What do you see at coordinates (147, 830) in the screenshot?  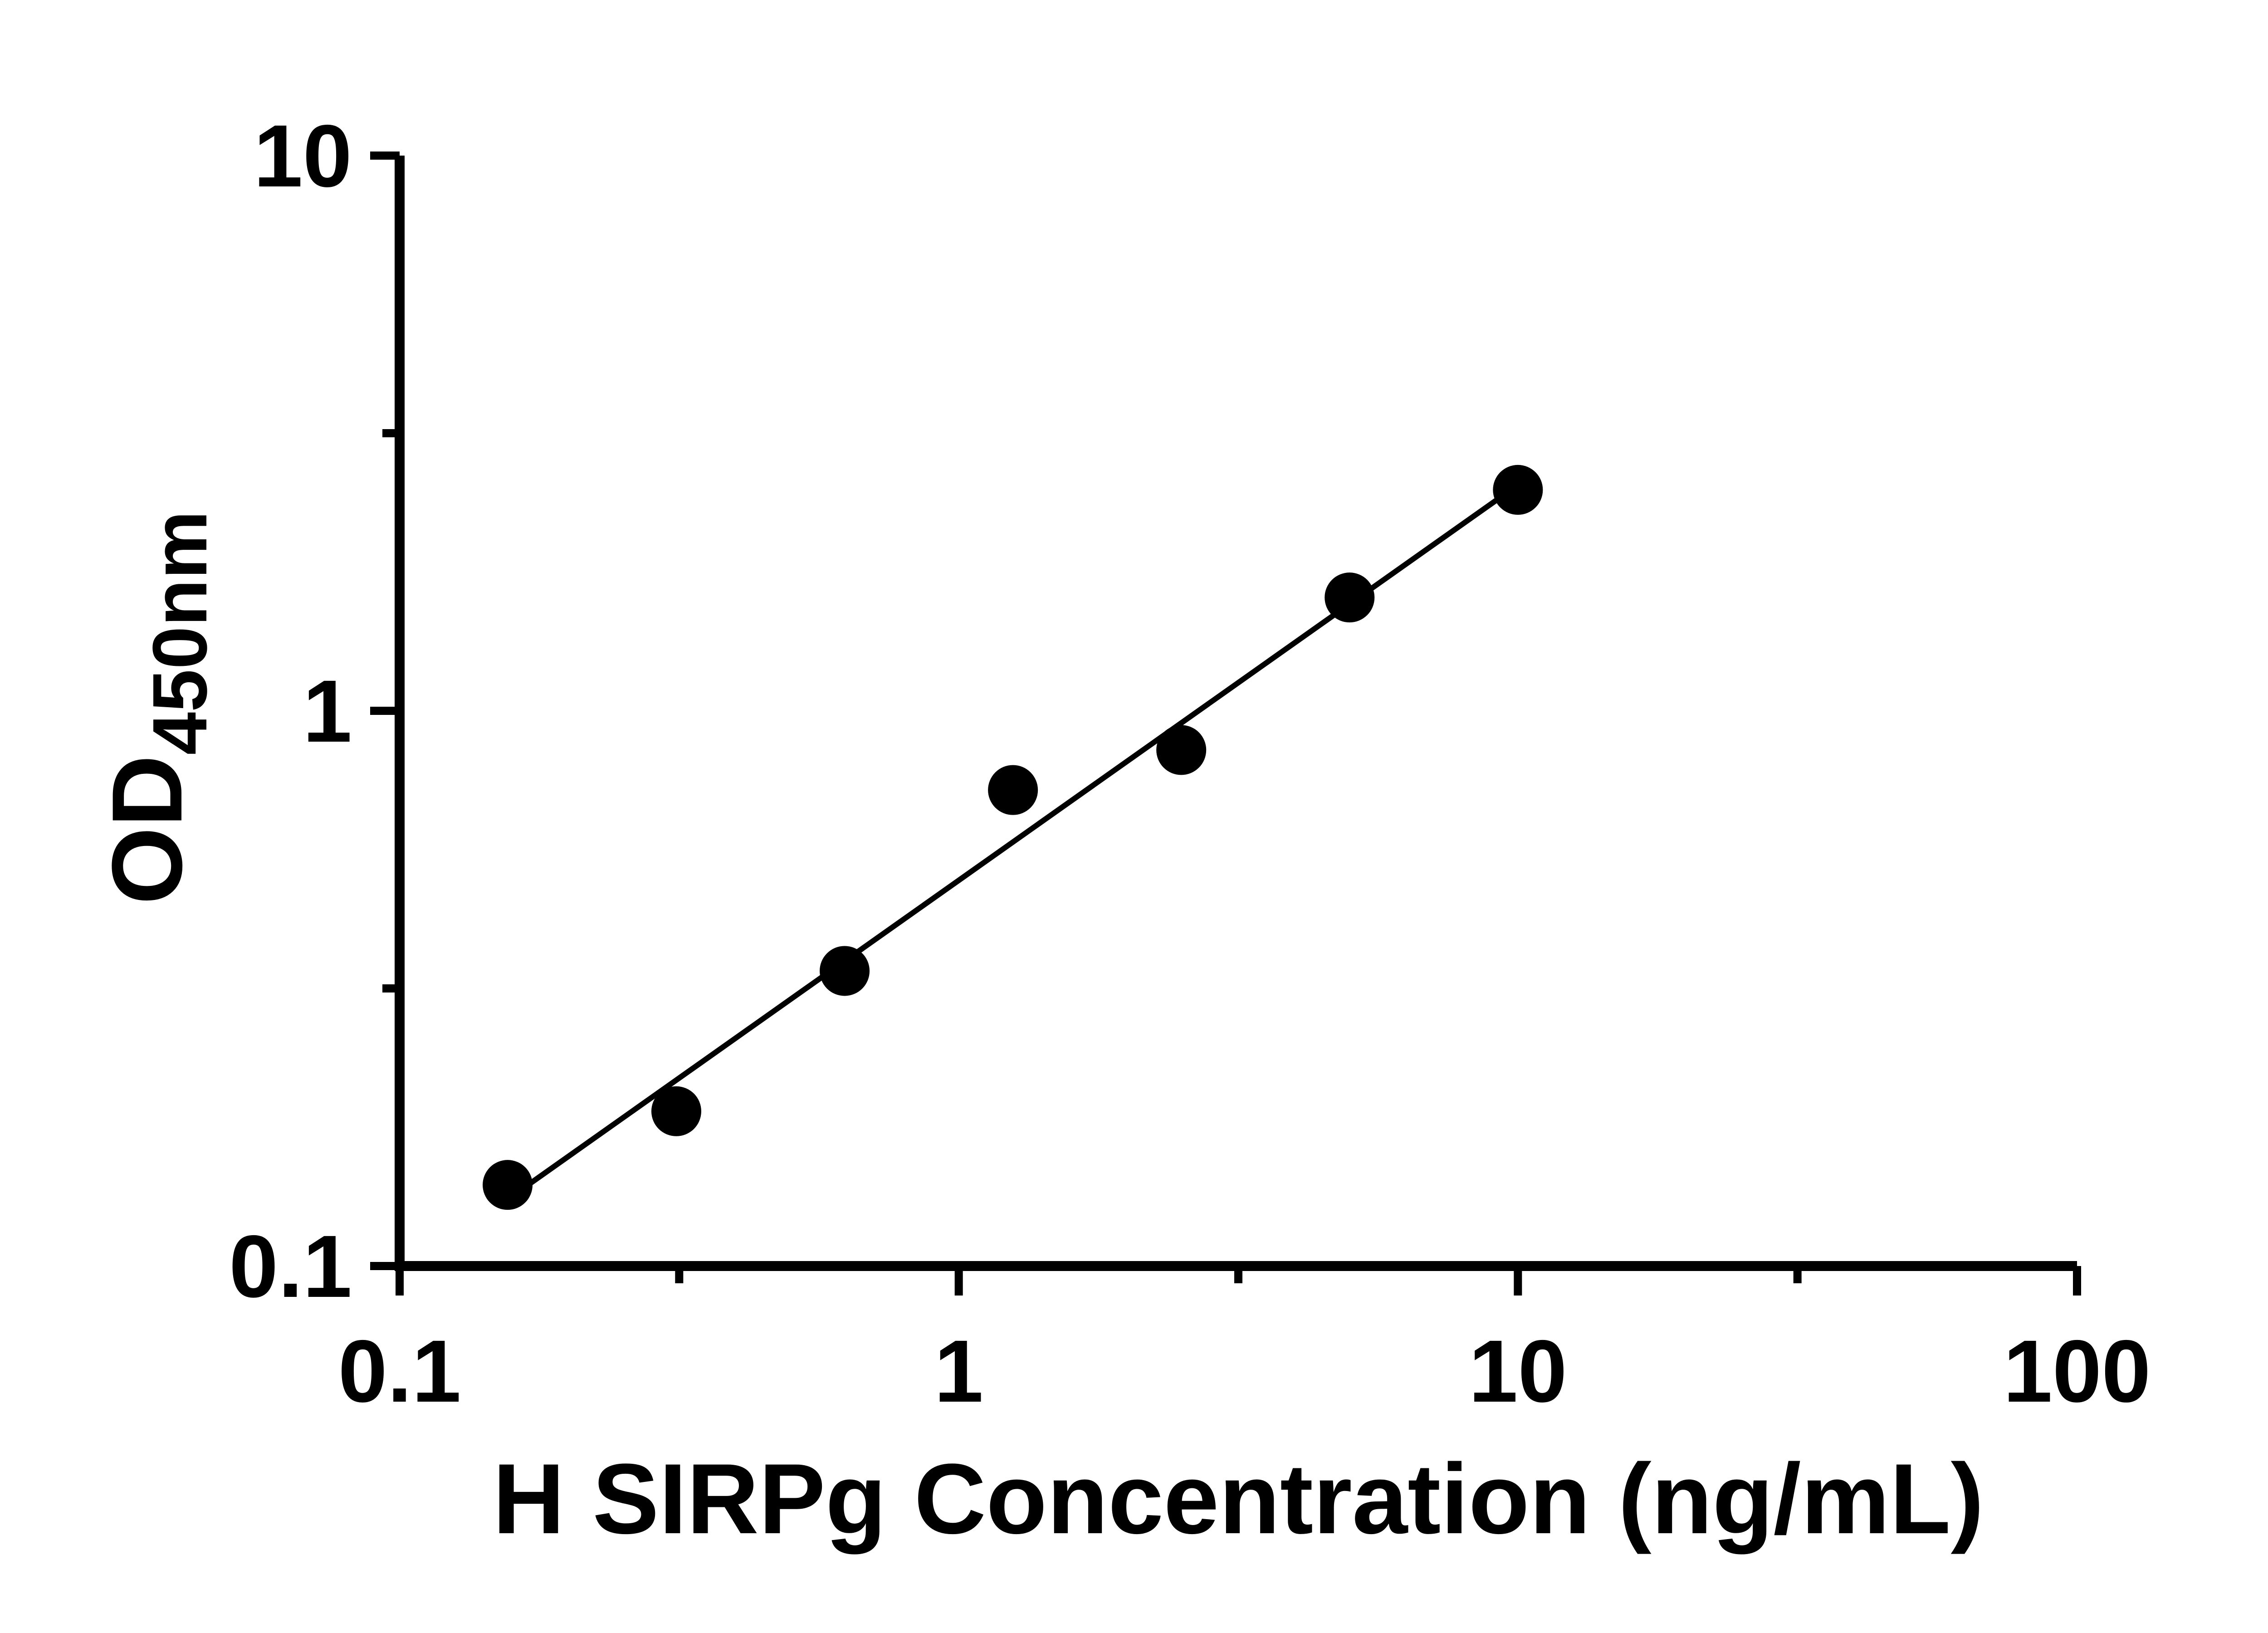 I see `y-axis-title-main: OD` at bounding box center [147, 830].